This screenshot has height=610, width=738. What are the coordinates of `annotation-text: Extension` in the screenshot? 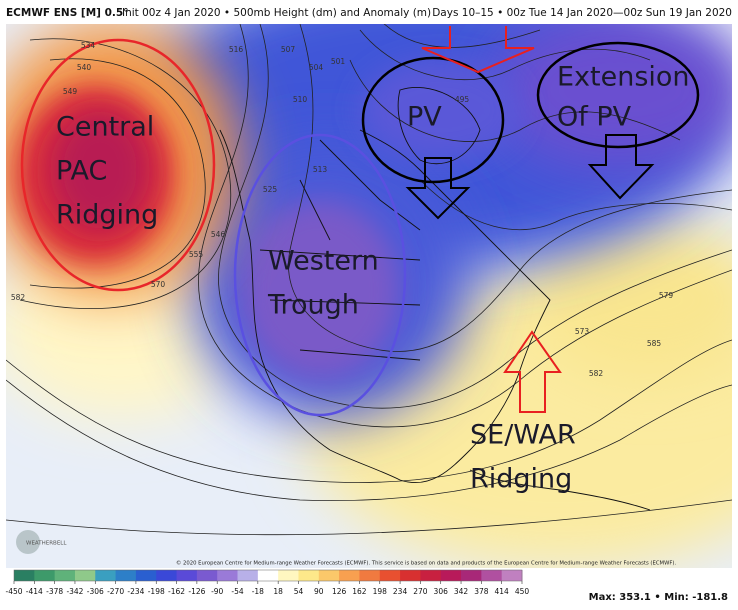 It's located at (623, 77).